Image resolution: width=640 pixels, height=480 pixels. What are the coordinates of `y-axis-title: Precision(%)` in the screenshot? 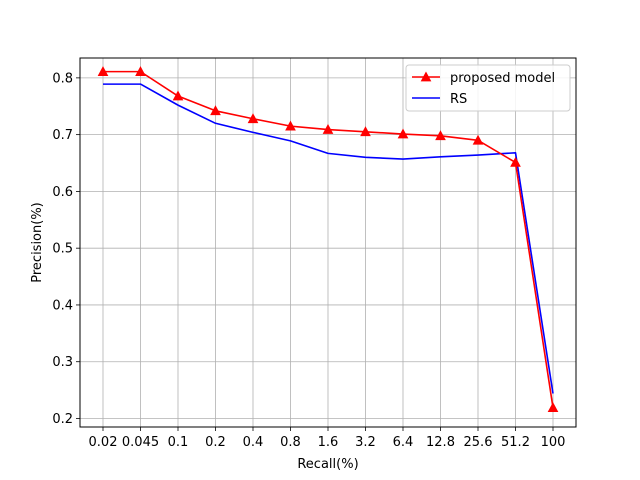 It's located at (37, 242).